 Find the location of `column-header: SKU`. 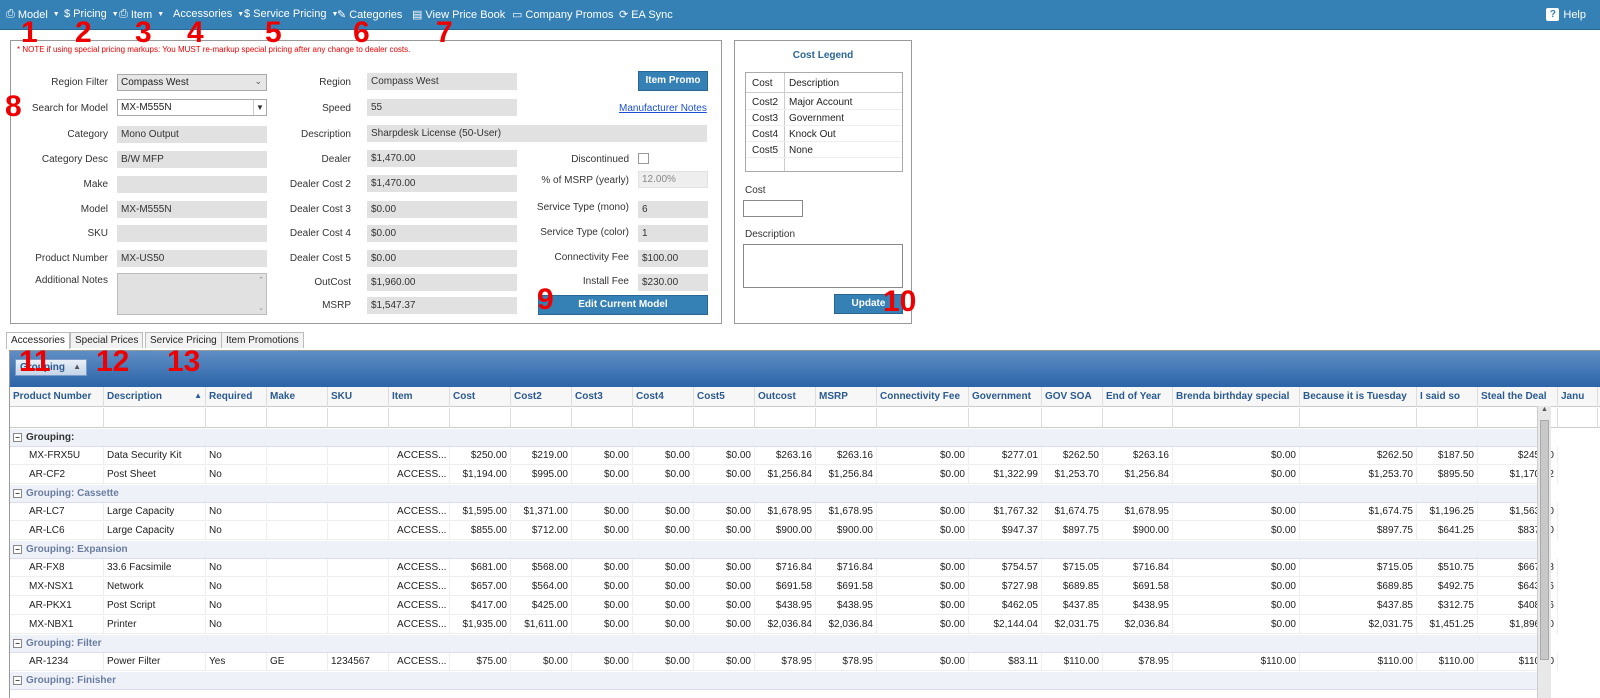

column-header: SKU is located at coordinates (358, 397).